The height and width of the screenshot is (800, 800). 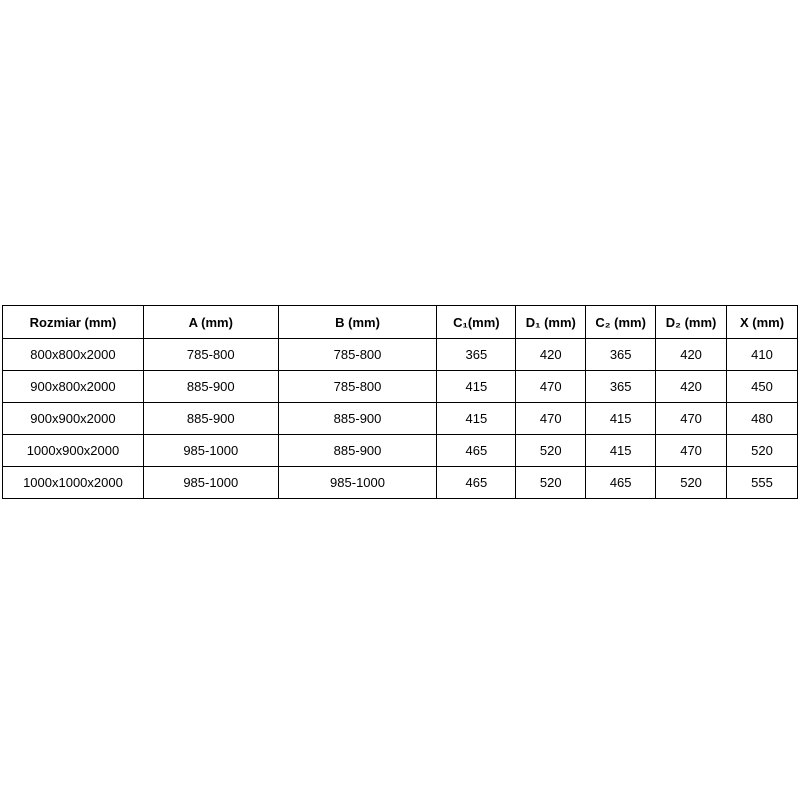 I want to click on column-header: C₂ (mm), so click(x=621, y=322).